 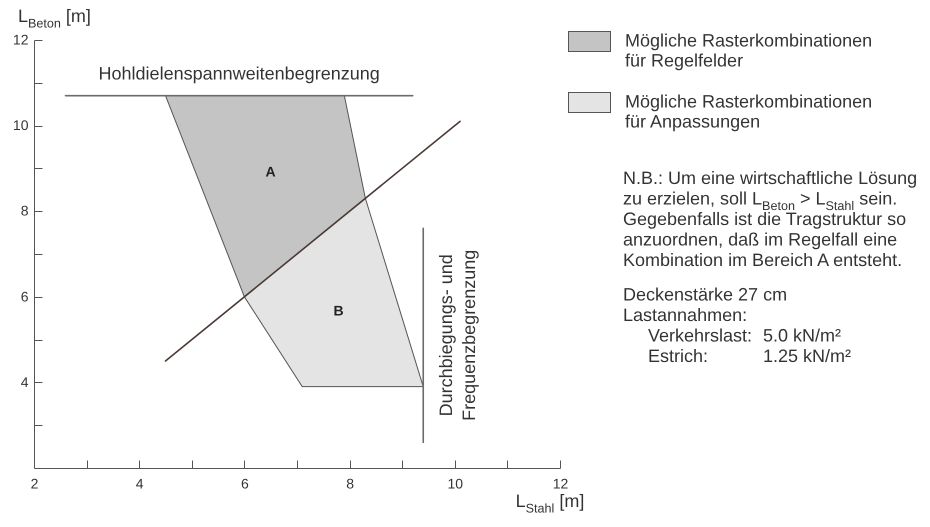 I want to click on legend-label: Mögliche Rasterkombinationen für Anpassungen, so click(x=748, y=112).